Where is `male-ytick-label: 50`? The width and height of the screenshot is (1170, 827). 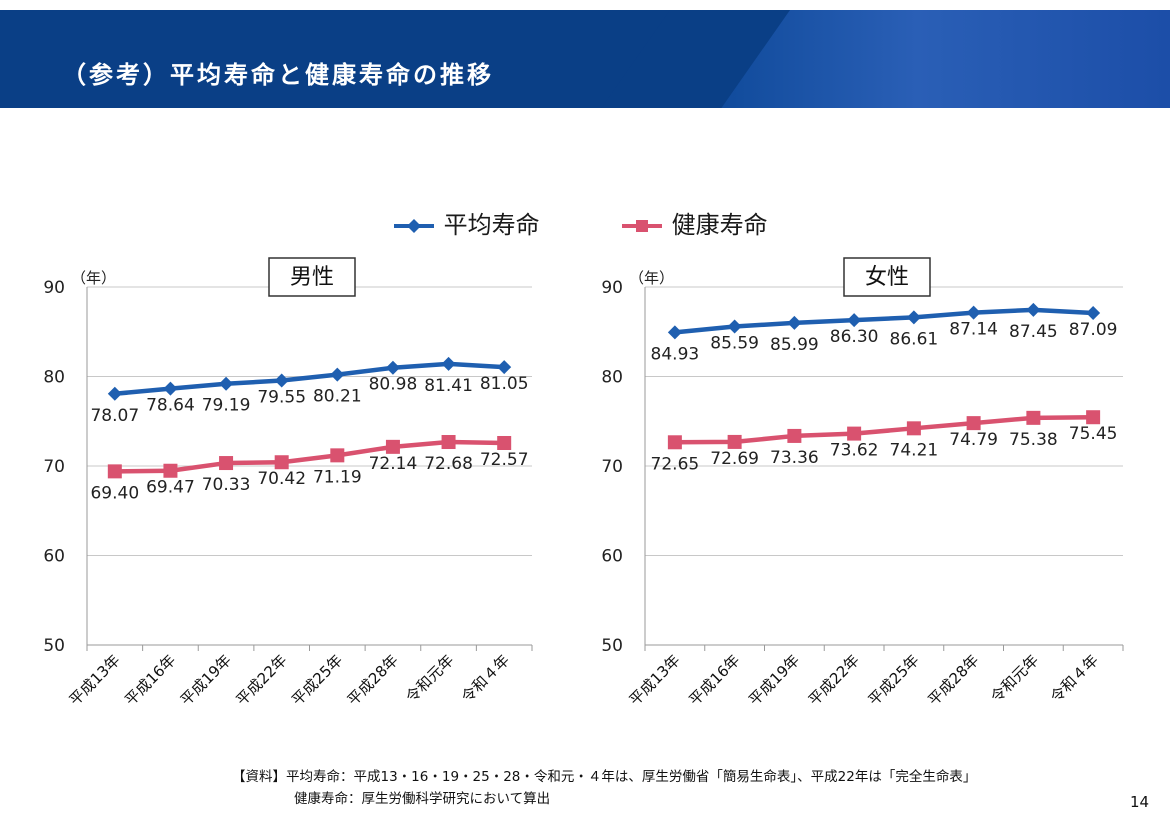
male-ytick-label: 50 is located at coordinates (54, 646).